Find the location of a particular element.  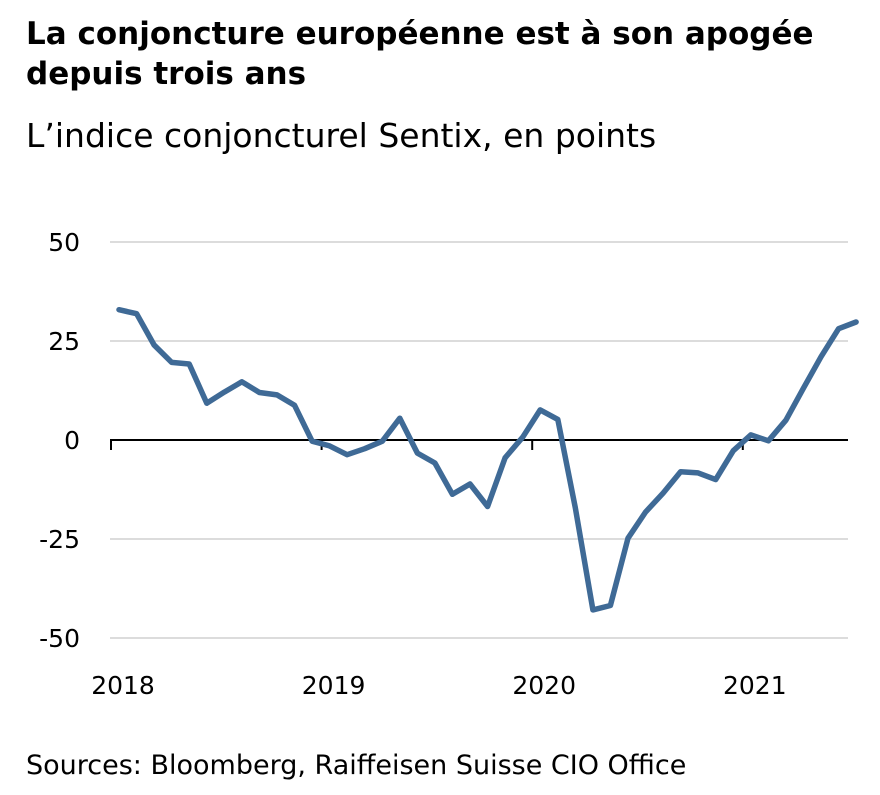

x-tick-label: 2019 is located at coordinates (334, 685).